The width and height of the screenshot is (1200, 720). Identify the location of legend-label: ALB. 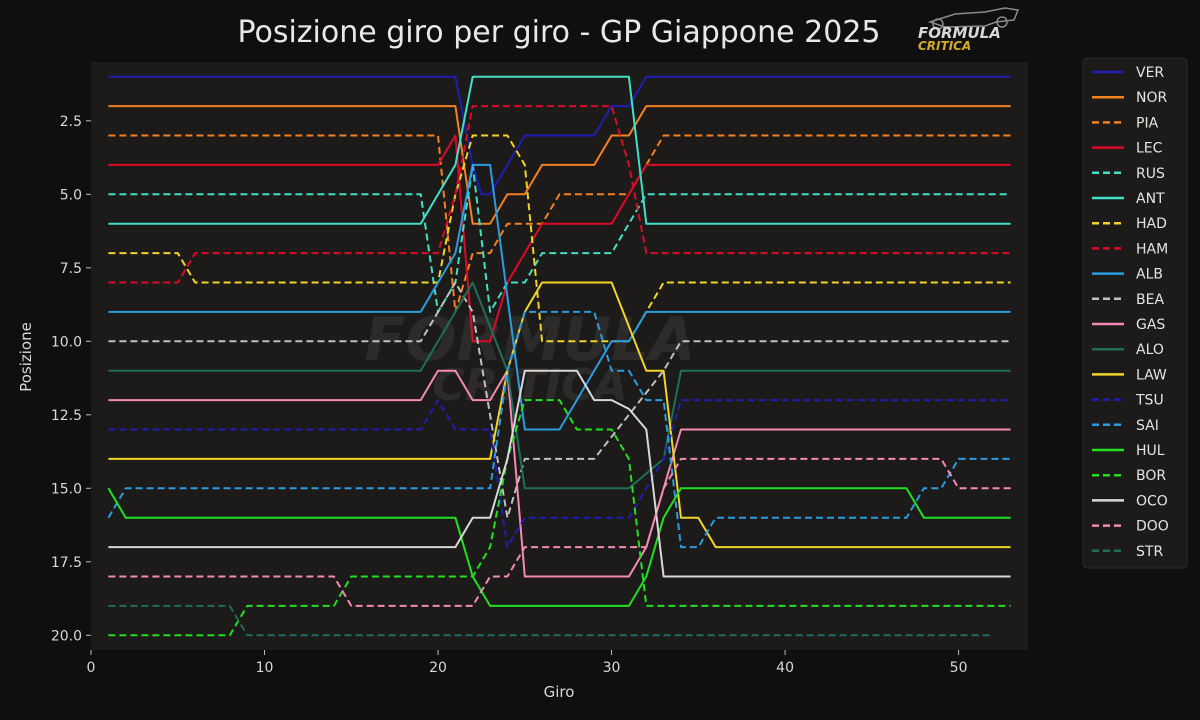
(1149, 275).